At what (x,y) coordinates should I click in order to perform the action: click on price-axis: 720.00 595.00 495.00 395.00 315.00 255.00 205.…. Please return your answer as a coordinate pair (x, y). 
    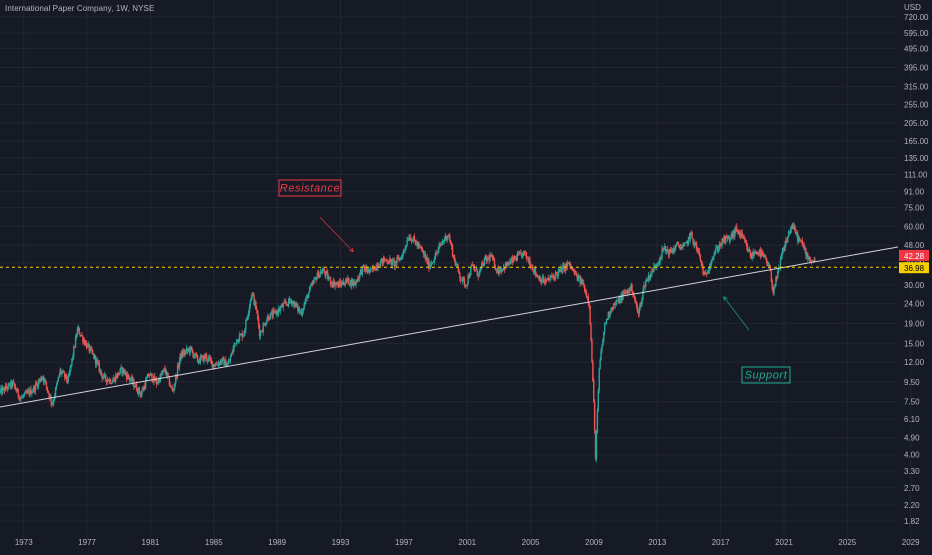
    Looking at the image, I should click on (914, 264).